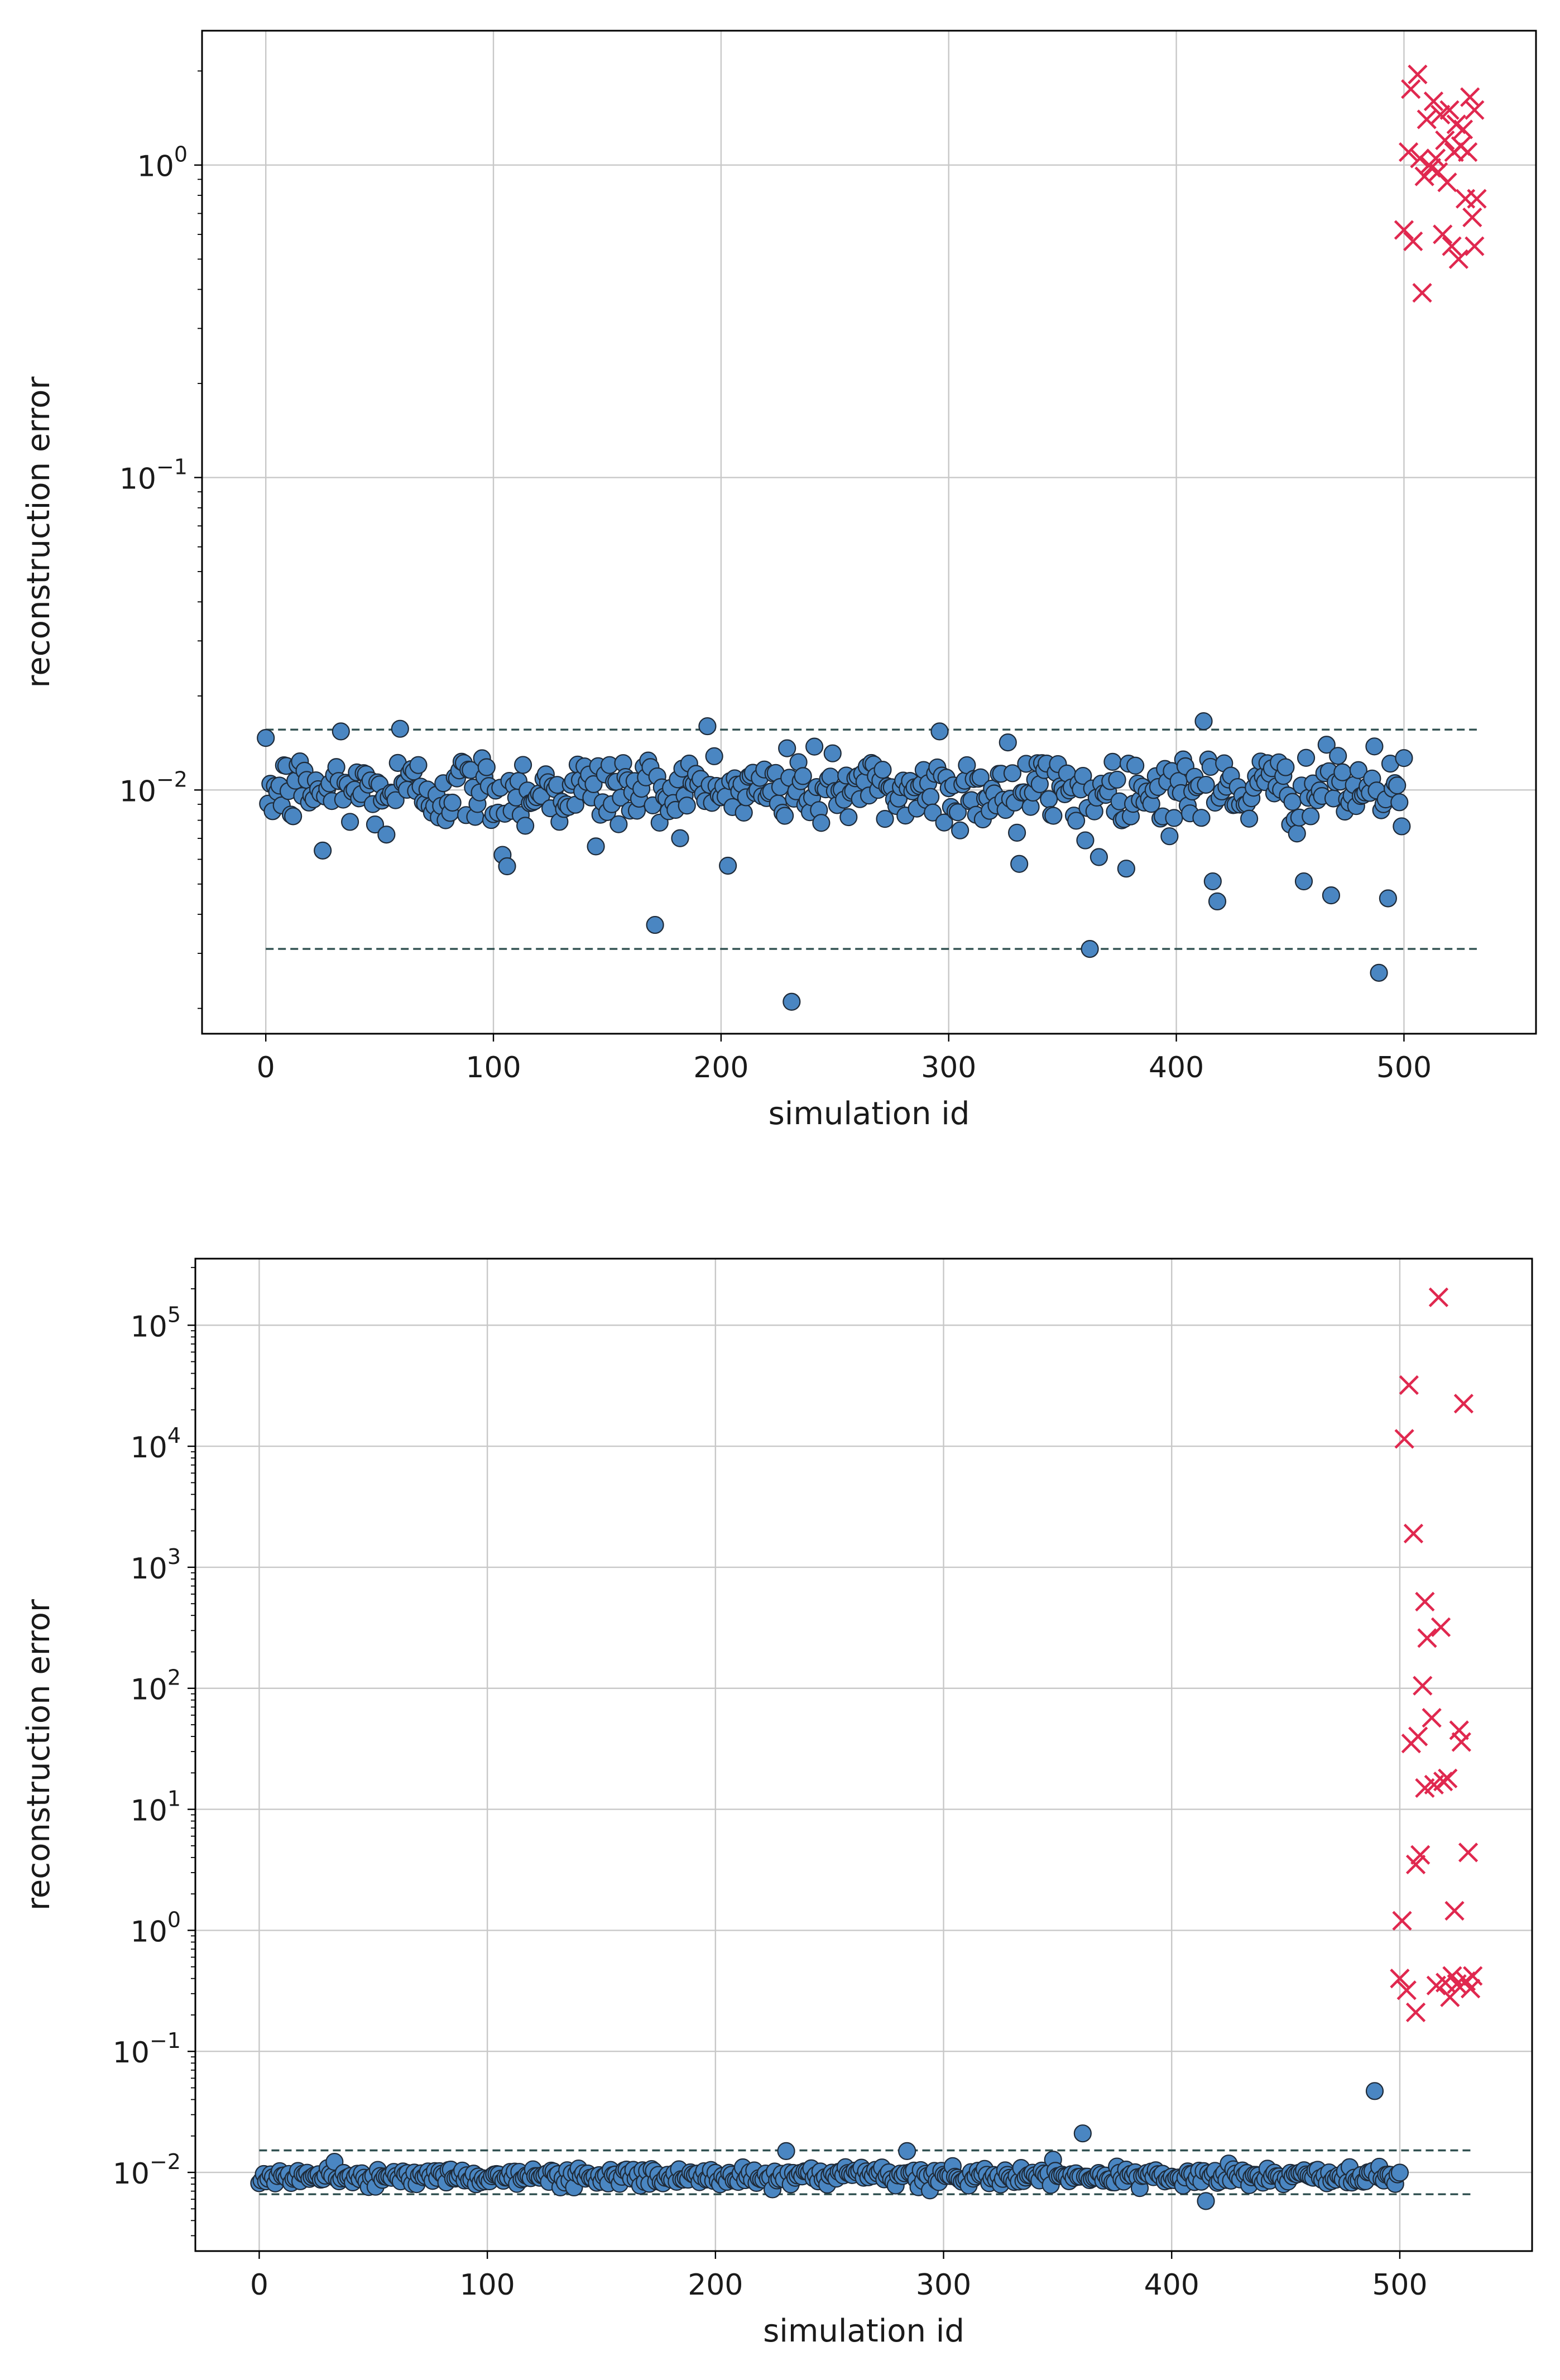  What do you see at coordinates (949, 1068) in the screenshot?
I see `x-tick-label: 300` at bounding box center [949, 1068].